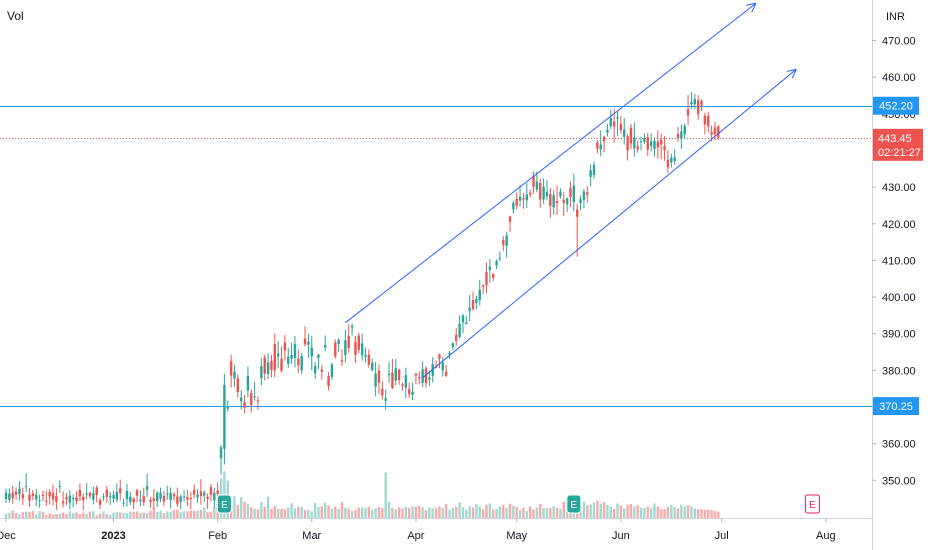 The width and height of the screenshot is (932, 550). I want to click on price-tick-label: 350.00, so click(899, 481).